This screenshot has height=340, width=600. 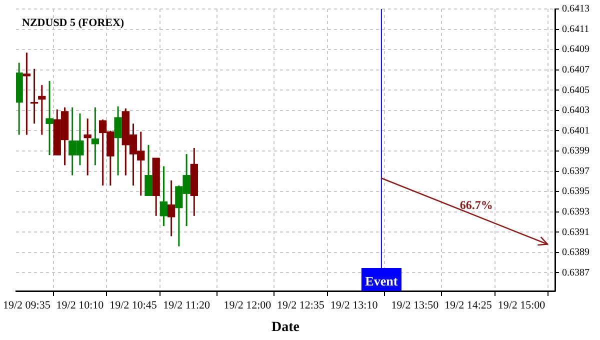 I want to click on y-tick-label: 0.6403, so click(x=576, y=110).